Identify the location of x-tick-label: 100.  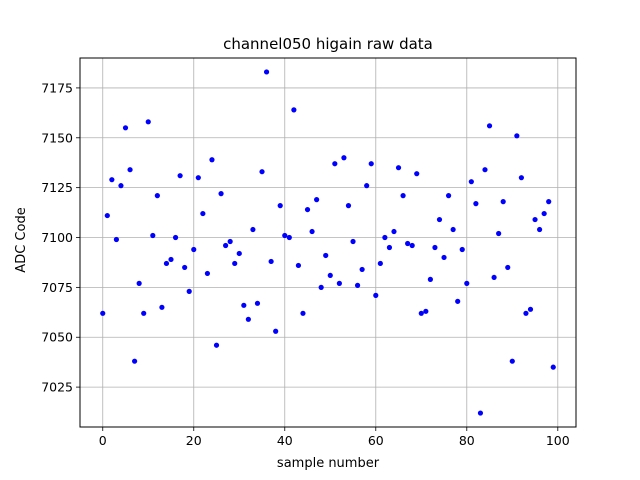
(558, 440).